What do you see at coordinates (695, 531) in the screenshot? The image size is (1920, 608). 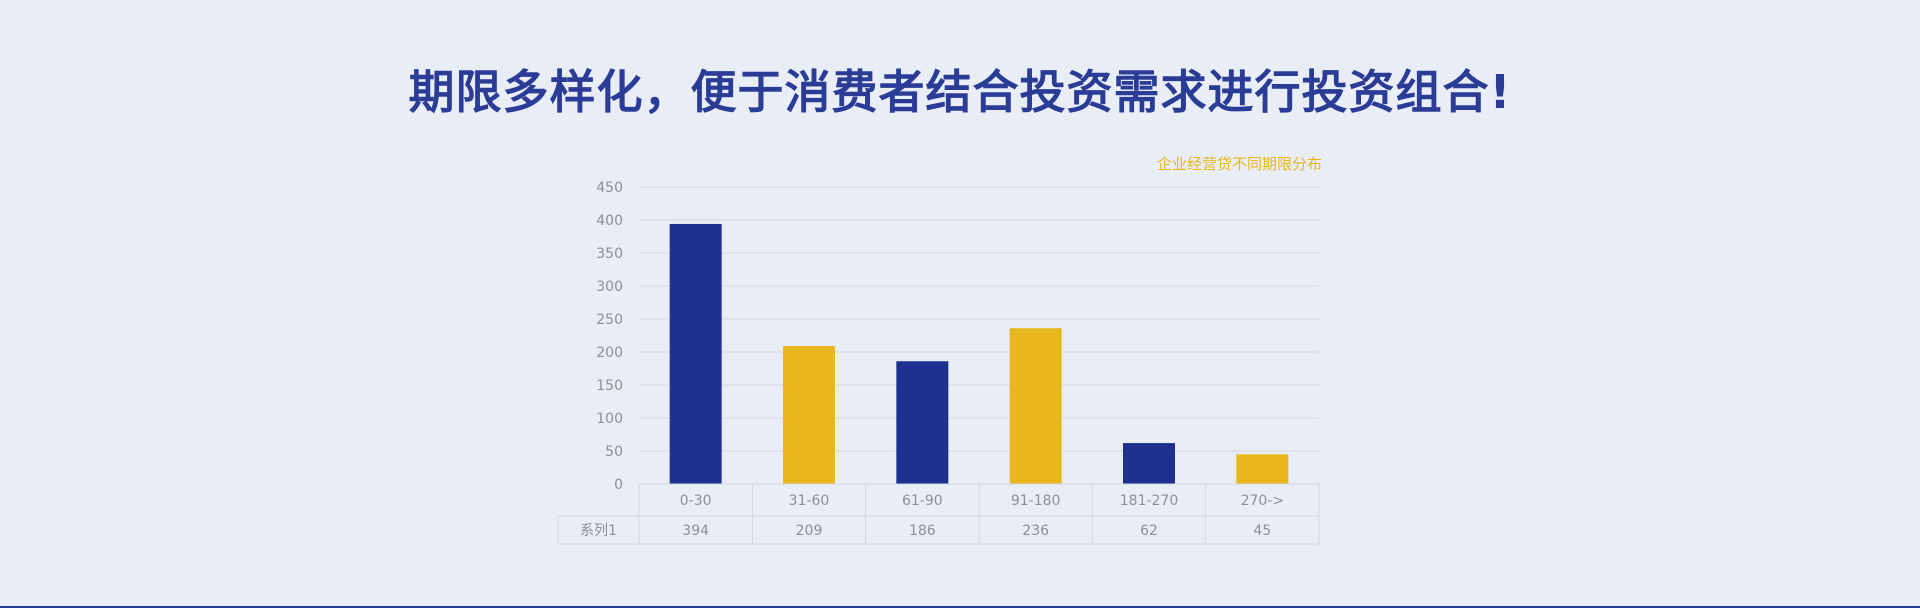 I see `data-table-value: 394` at bounding box center [695, 531].